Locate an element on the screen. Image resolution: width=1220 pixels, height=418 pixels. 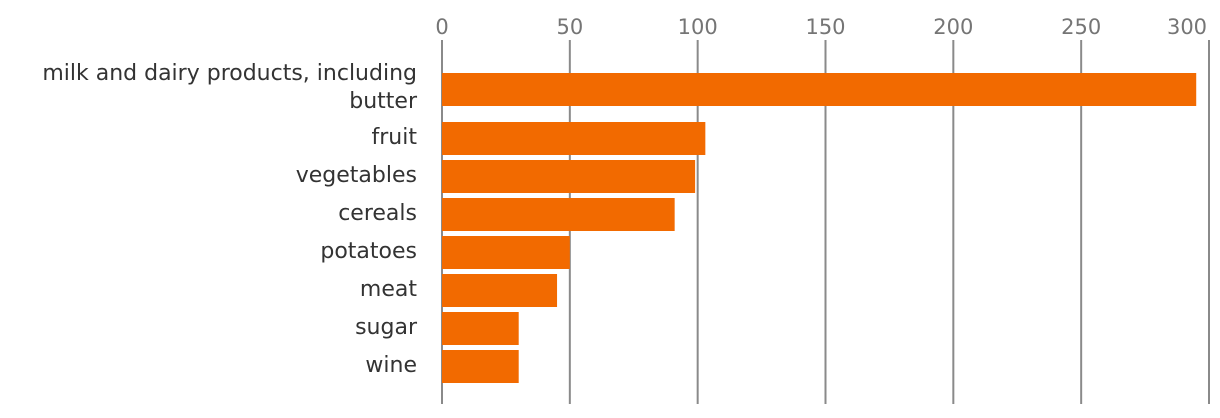
x-tick-label: 150 is located at coordinates (825, 27).